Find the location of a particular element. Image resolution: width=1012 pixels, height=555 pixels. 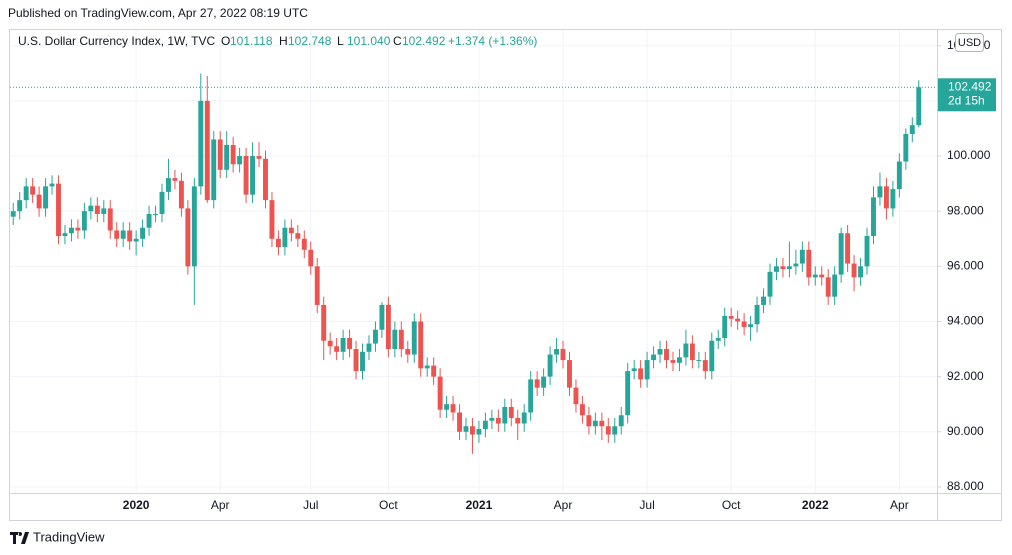

legend-key: L is located at coordinates (340, 41).